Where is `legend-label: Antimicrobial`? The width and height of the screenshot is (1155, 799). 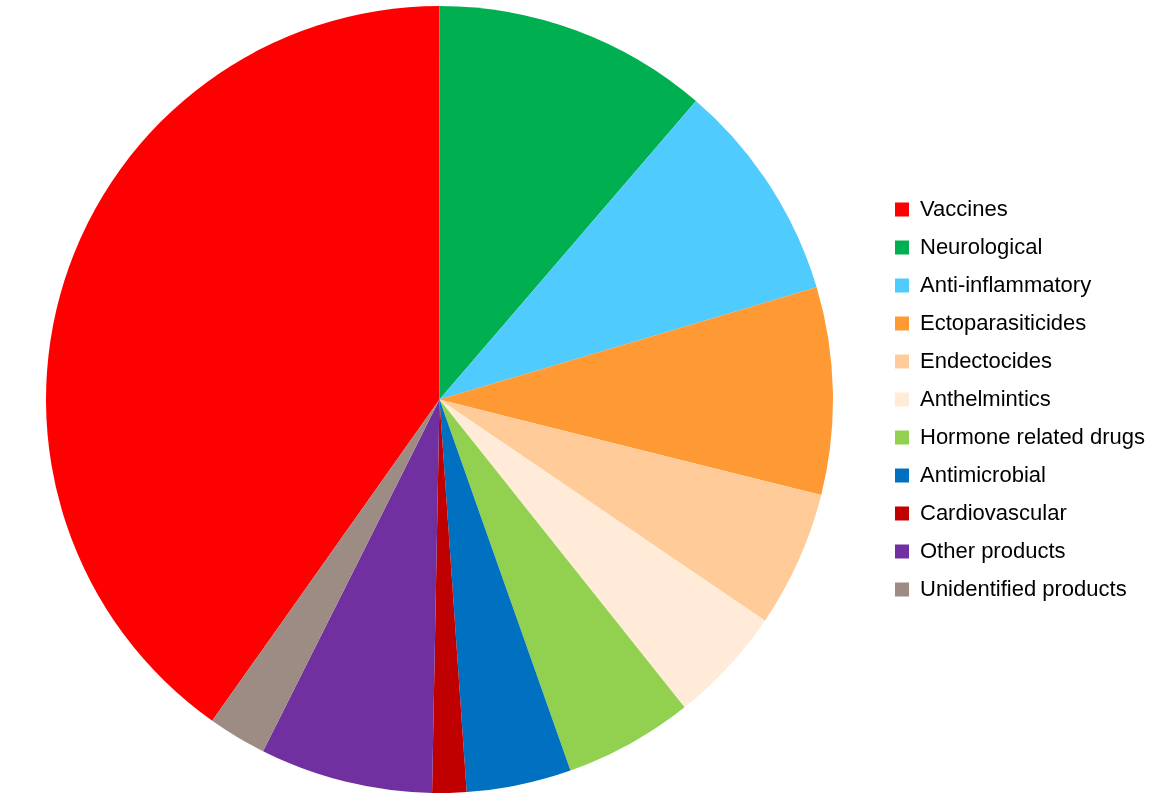
legend-label: Antimicrobial is located at coordinates (982, 474).